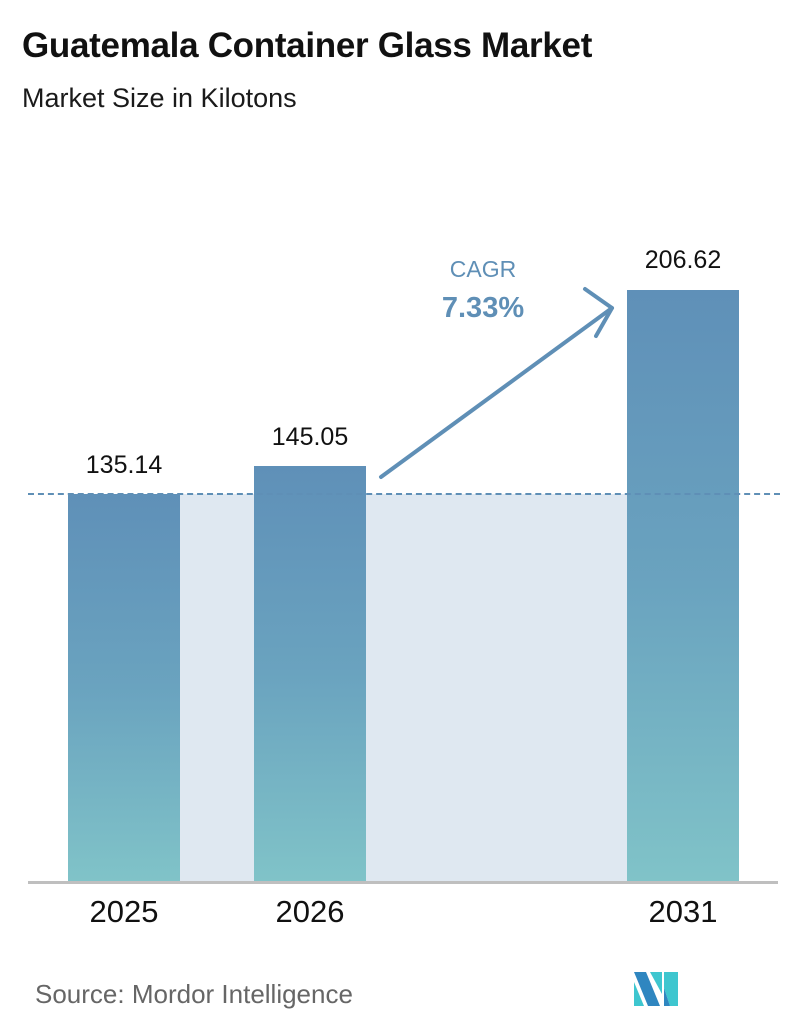 The height and width of the screenshot is (1034, 796). Describe the element at coordinates (683, 260) in the screenshot. I see `value-label-2031: 206.62` at that location.